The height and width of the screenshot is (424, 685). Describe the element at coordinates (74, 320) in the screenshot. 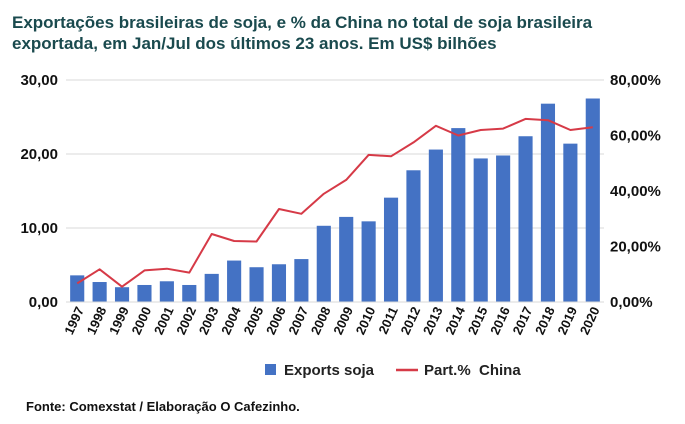

I see `x-tick-label: 1997` at that location.